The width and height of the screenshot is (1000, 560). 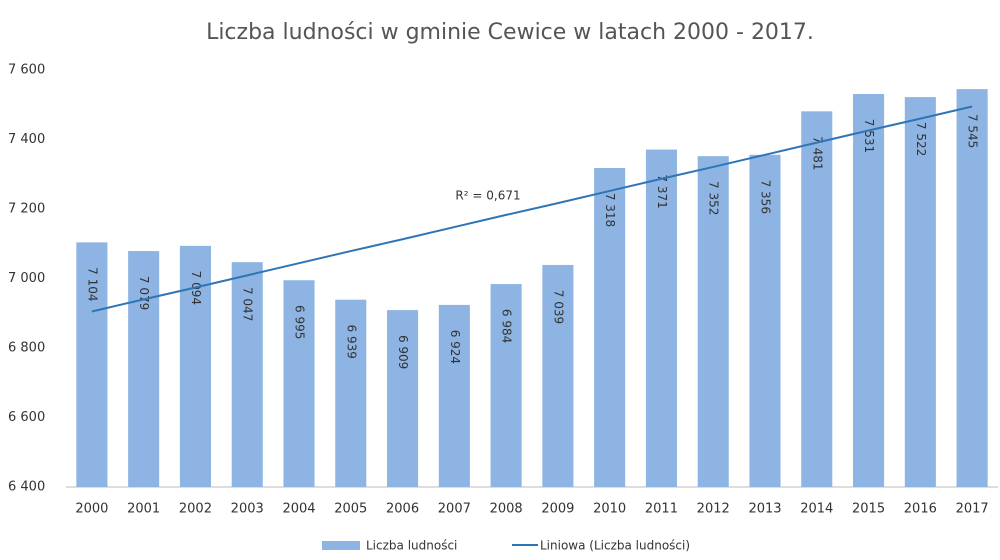 What do you see at coordinates (143, 509) in the screenshot?
I see `x-tick-label: 2001` at bounding box center [143, 509].